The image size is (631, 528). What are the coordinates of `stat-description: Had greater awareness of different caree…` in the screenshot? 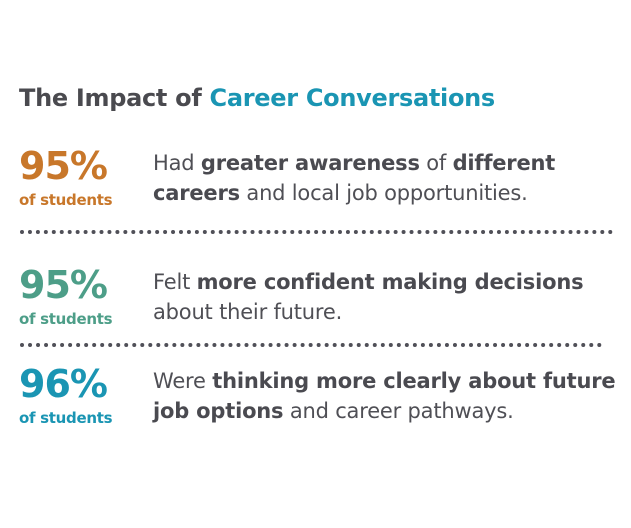 It's located at (388, 178).